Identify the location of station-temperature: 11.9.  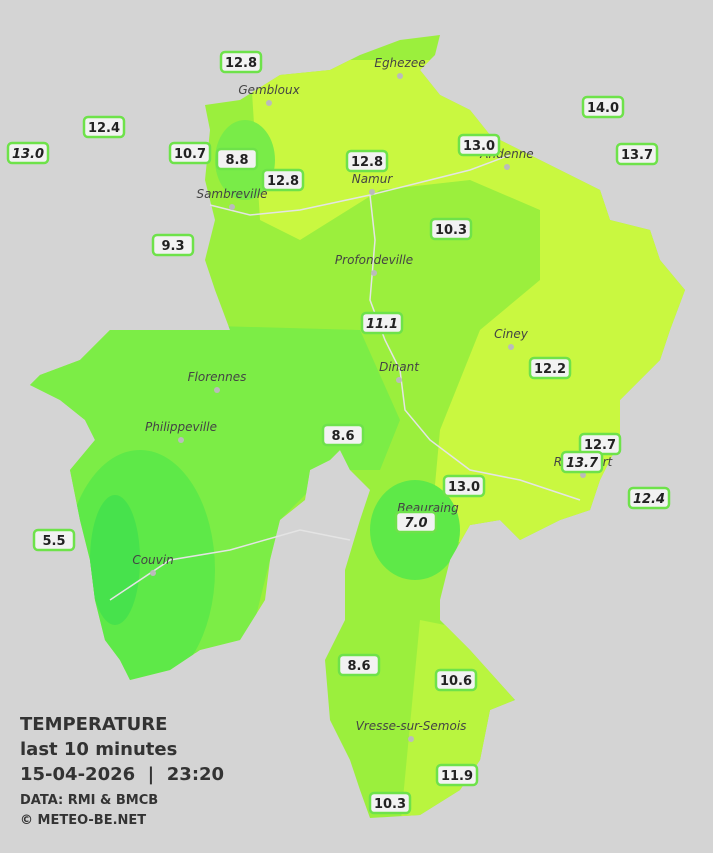
(457, 776).